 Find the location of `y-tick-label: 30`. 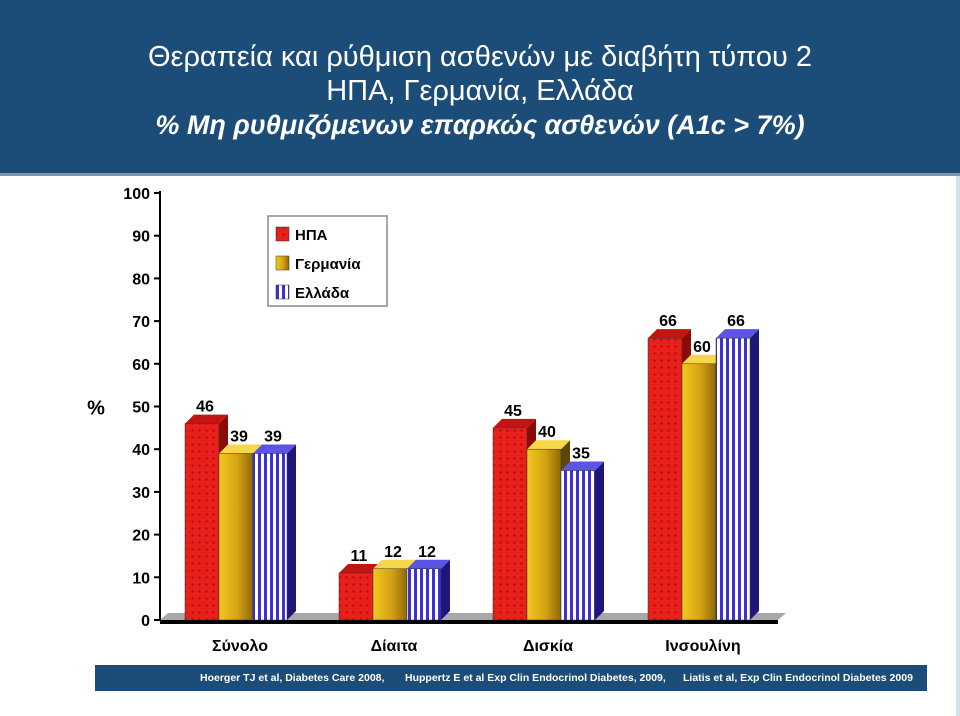

y-tick-label: 30 is located at coordinates (141, 493).